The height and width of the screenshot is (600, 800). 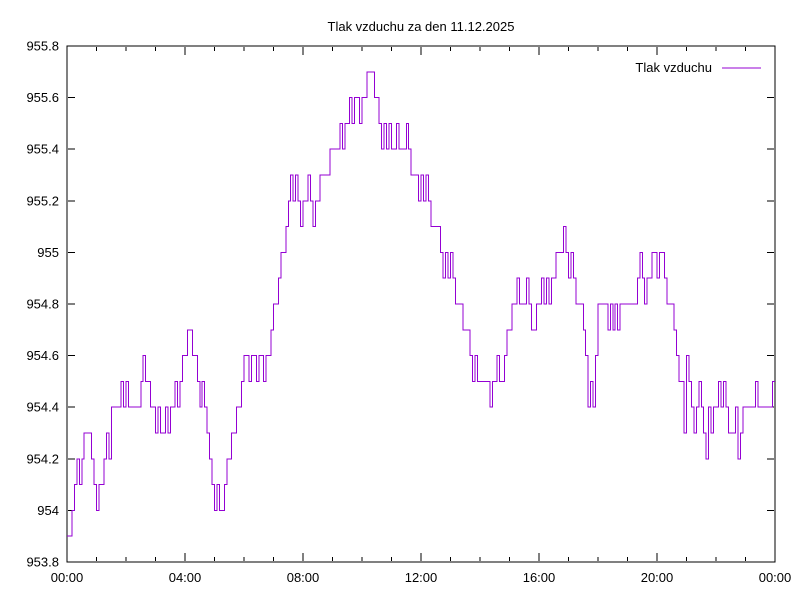 I want to click on svg-text: 954.4, so click(x=42, y=407).